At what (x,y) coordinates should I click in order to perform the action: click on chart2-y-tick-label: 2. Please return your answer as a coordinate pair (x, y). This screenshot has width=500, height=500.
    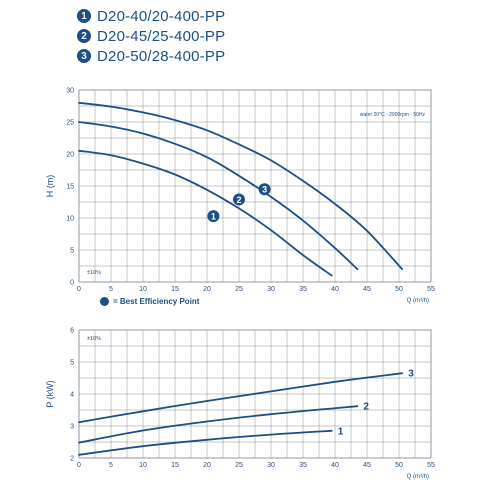
    Looking at the image, I should click on (72, 459).